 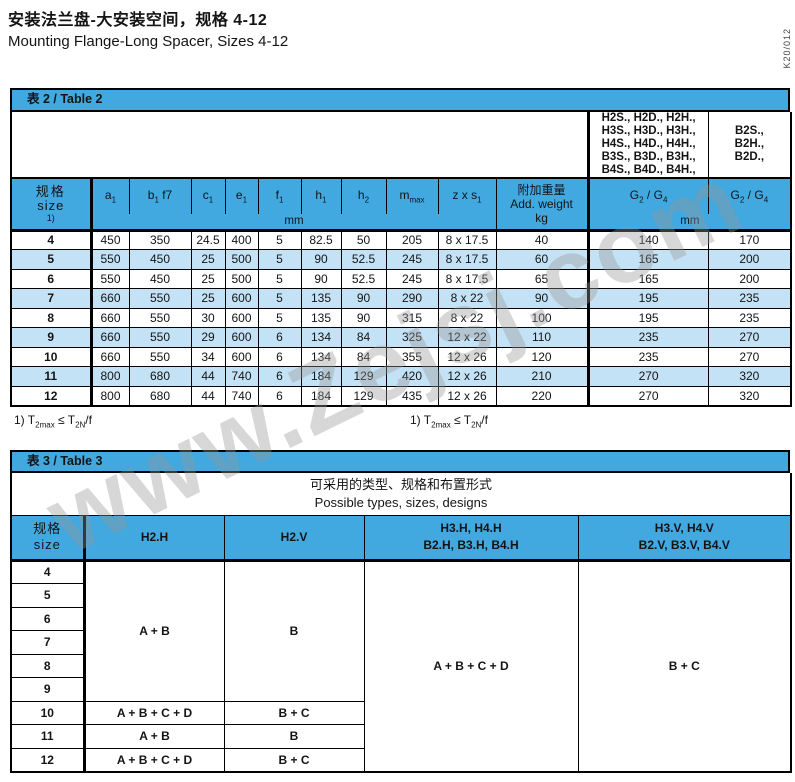 I want to click on table3-row: 6, so click(x=400, y=618).